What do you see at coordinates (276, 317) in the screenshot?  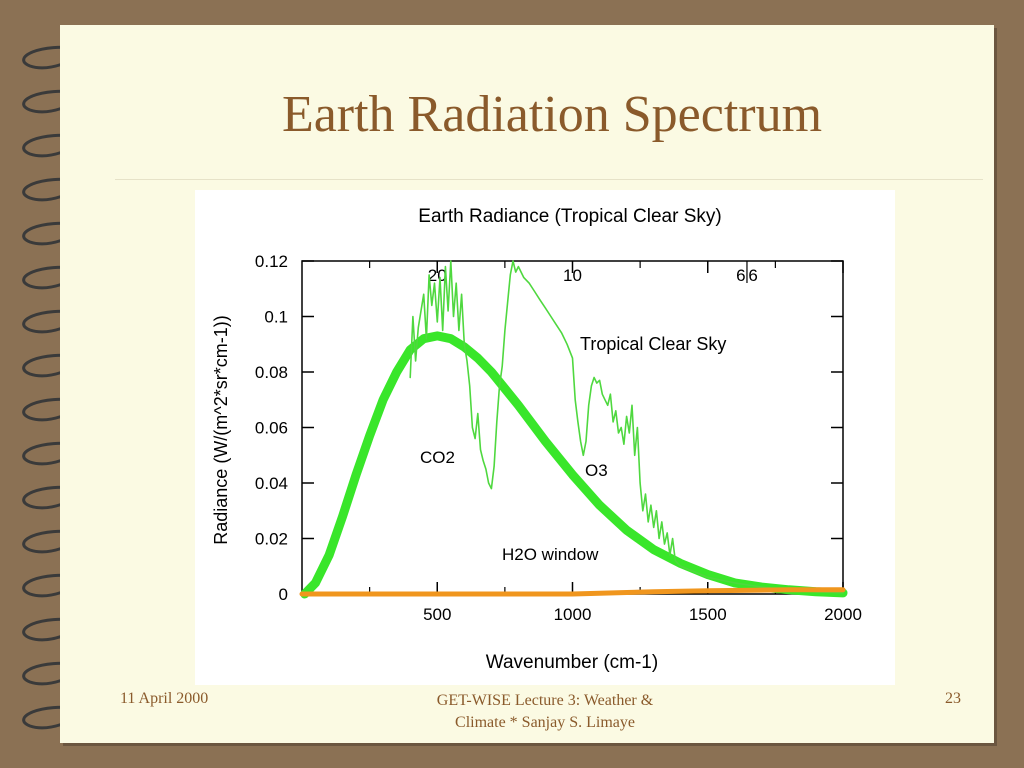 I see `y-tick-label: 0.1` at bounding box center [276, 317].